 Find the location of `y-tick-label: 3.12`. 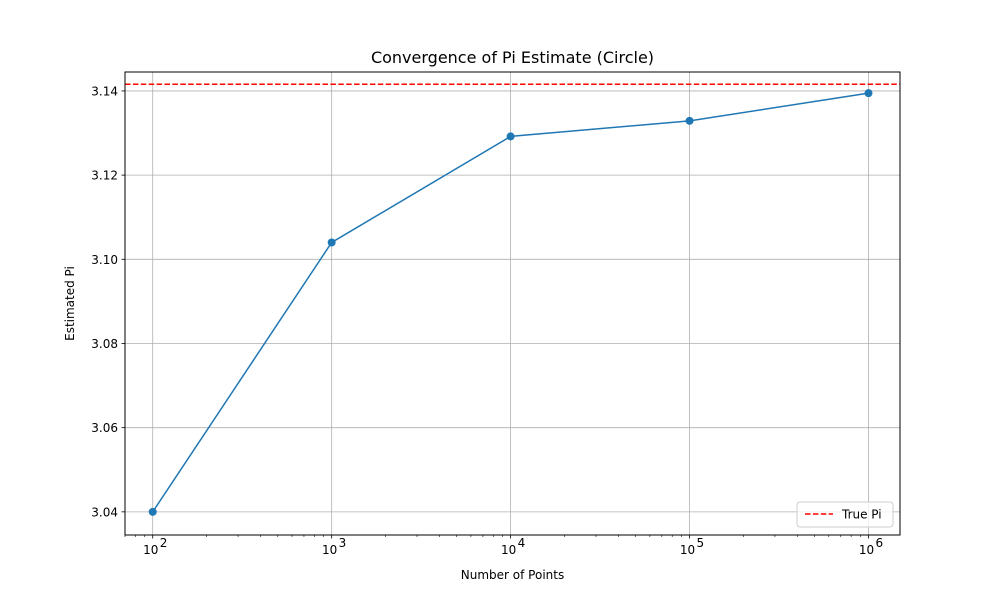

y-tick-label: 3.12 is located at coordinates (104, 176).